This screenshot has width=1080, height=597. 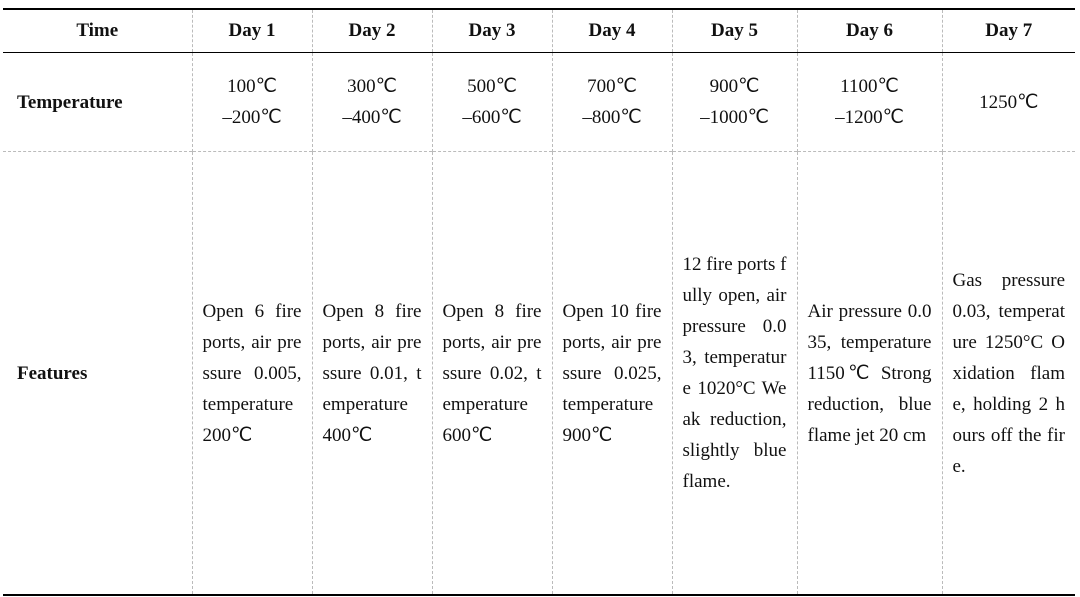 What do you see at coordinates (869, 86) in the screenshot?
I see `cell-line: 1100℃` at bounding box center [869, 86].